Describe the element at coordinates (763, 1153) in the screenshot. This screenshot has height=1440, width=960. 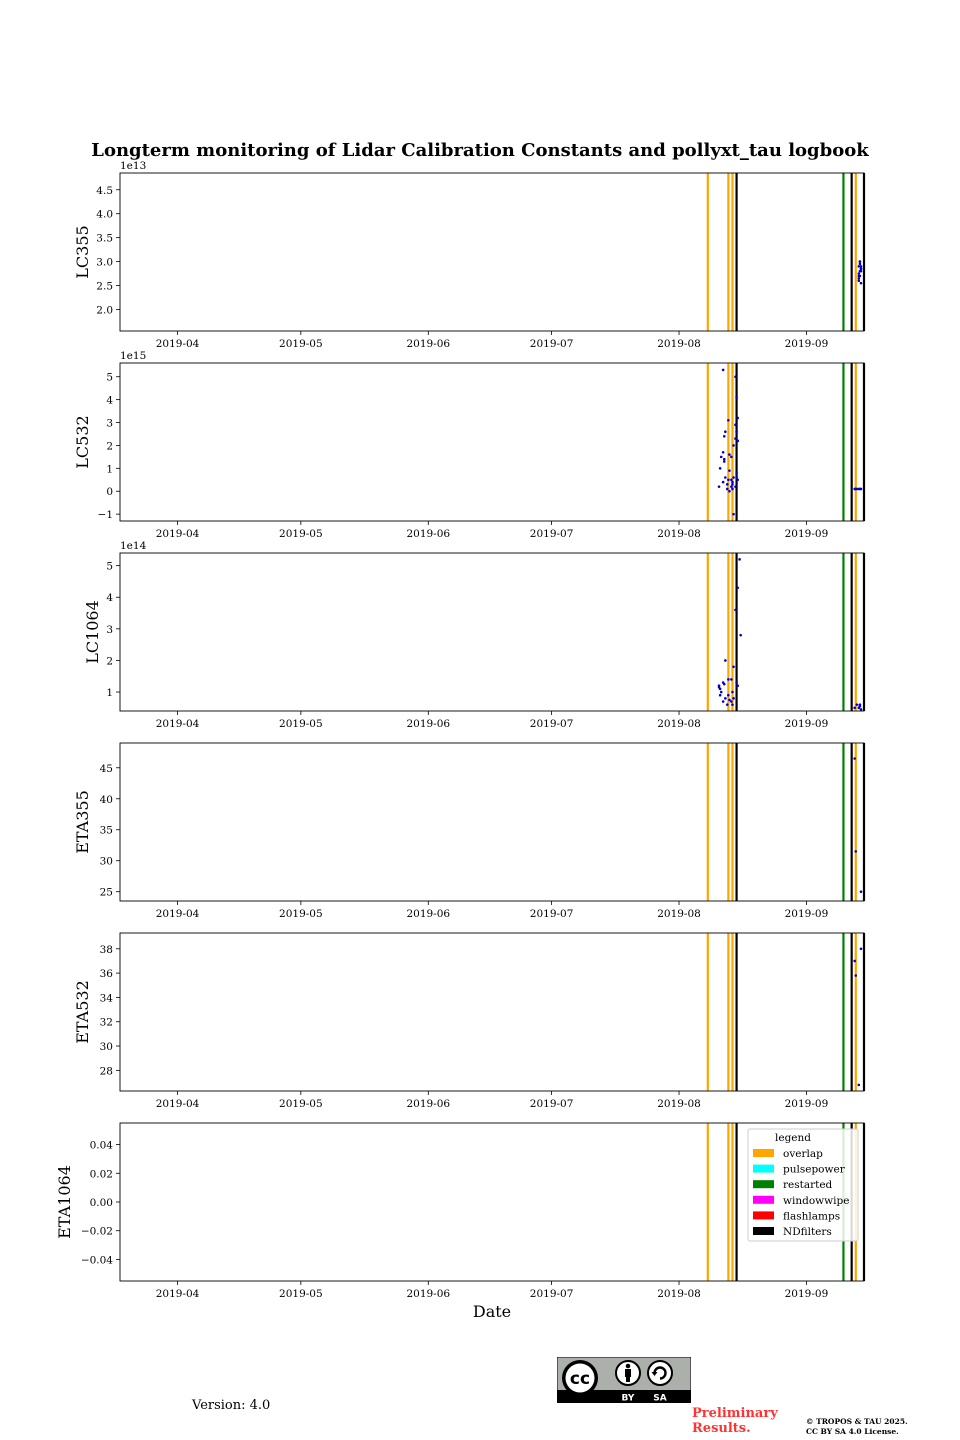
I see `legend-swatch-overlap` at that location.